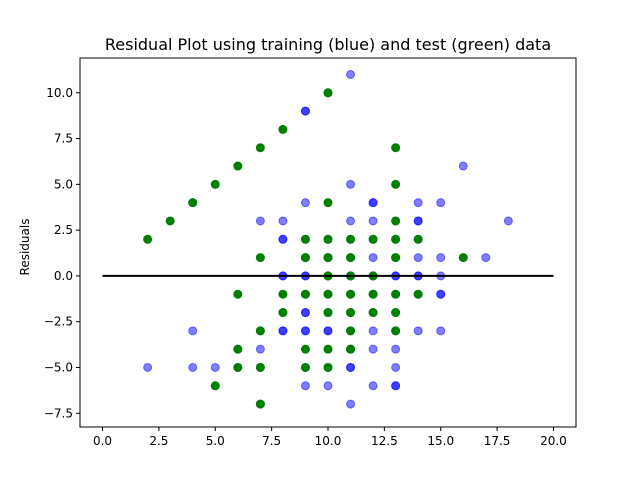 The height and width of the screenshot is (480, 640). I want to click on x-tick-label: 7.5, so click(271, 441).